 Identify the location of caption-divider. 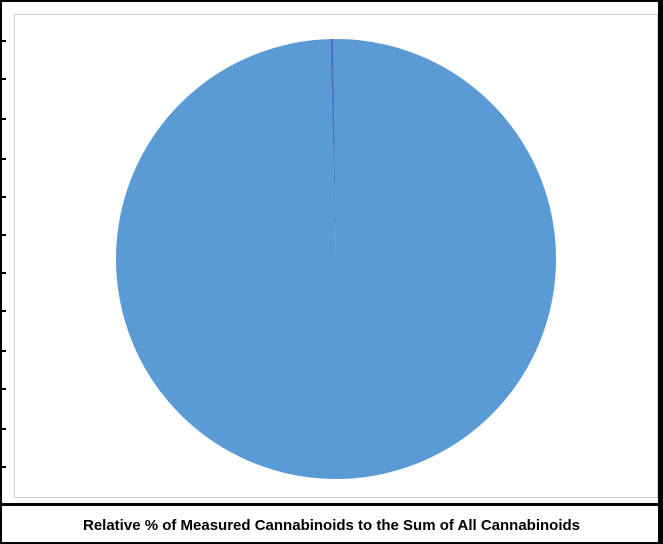
(331, 504).